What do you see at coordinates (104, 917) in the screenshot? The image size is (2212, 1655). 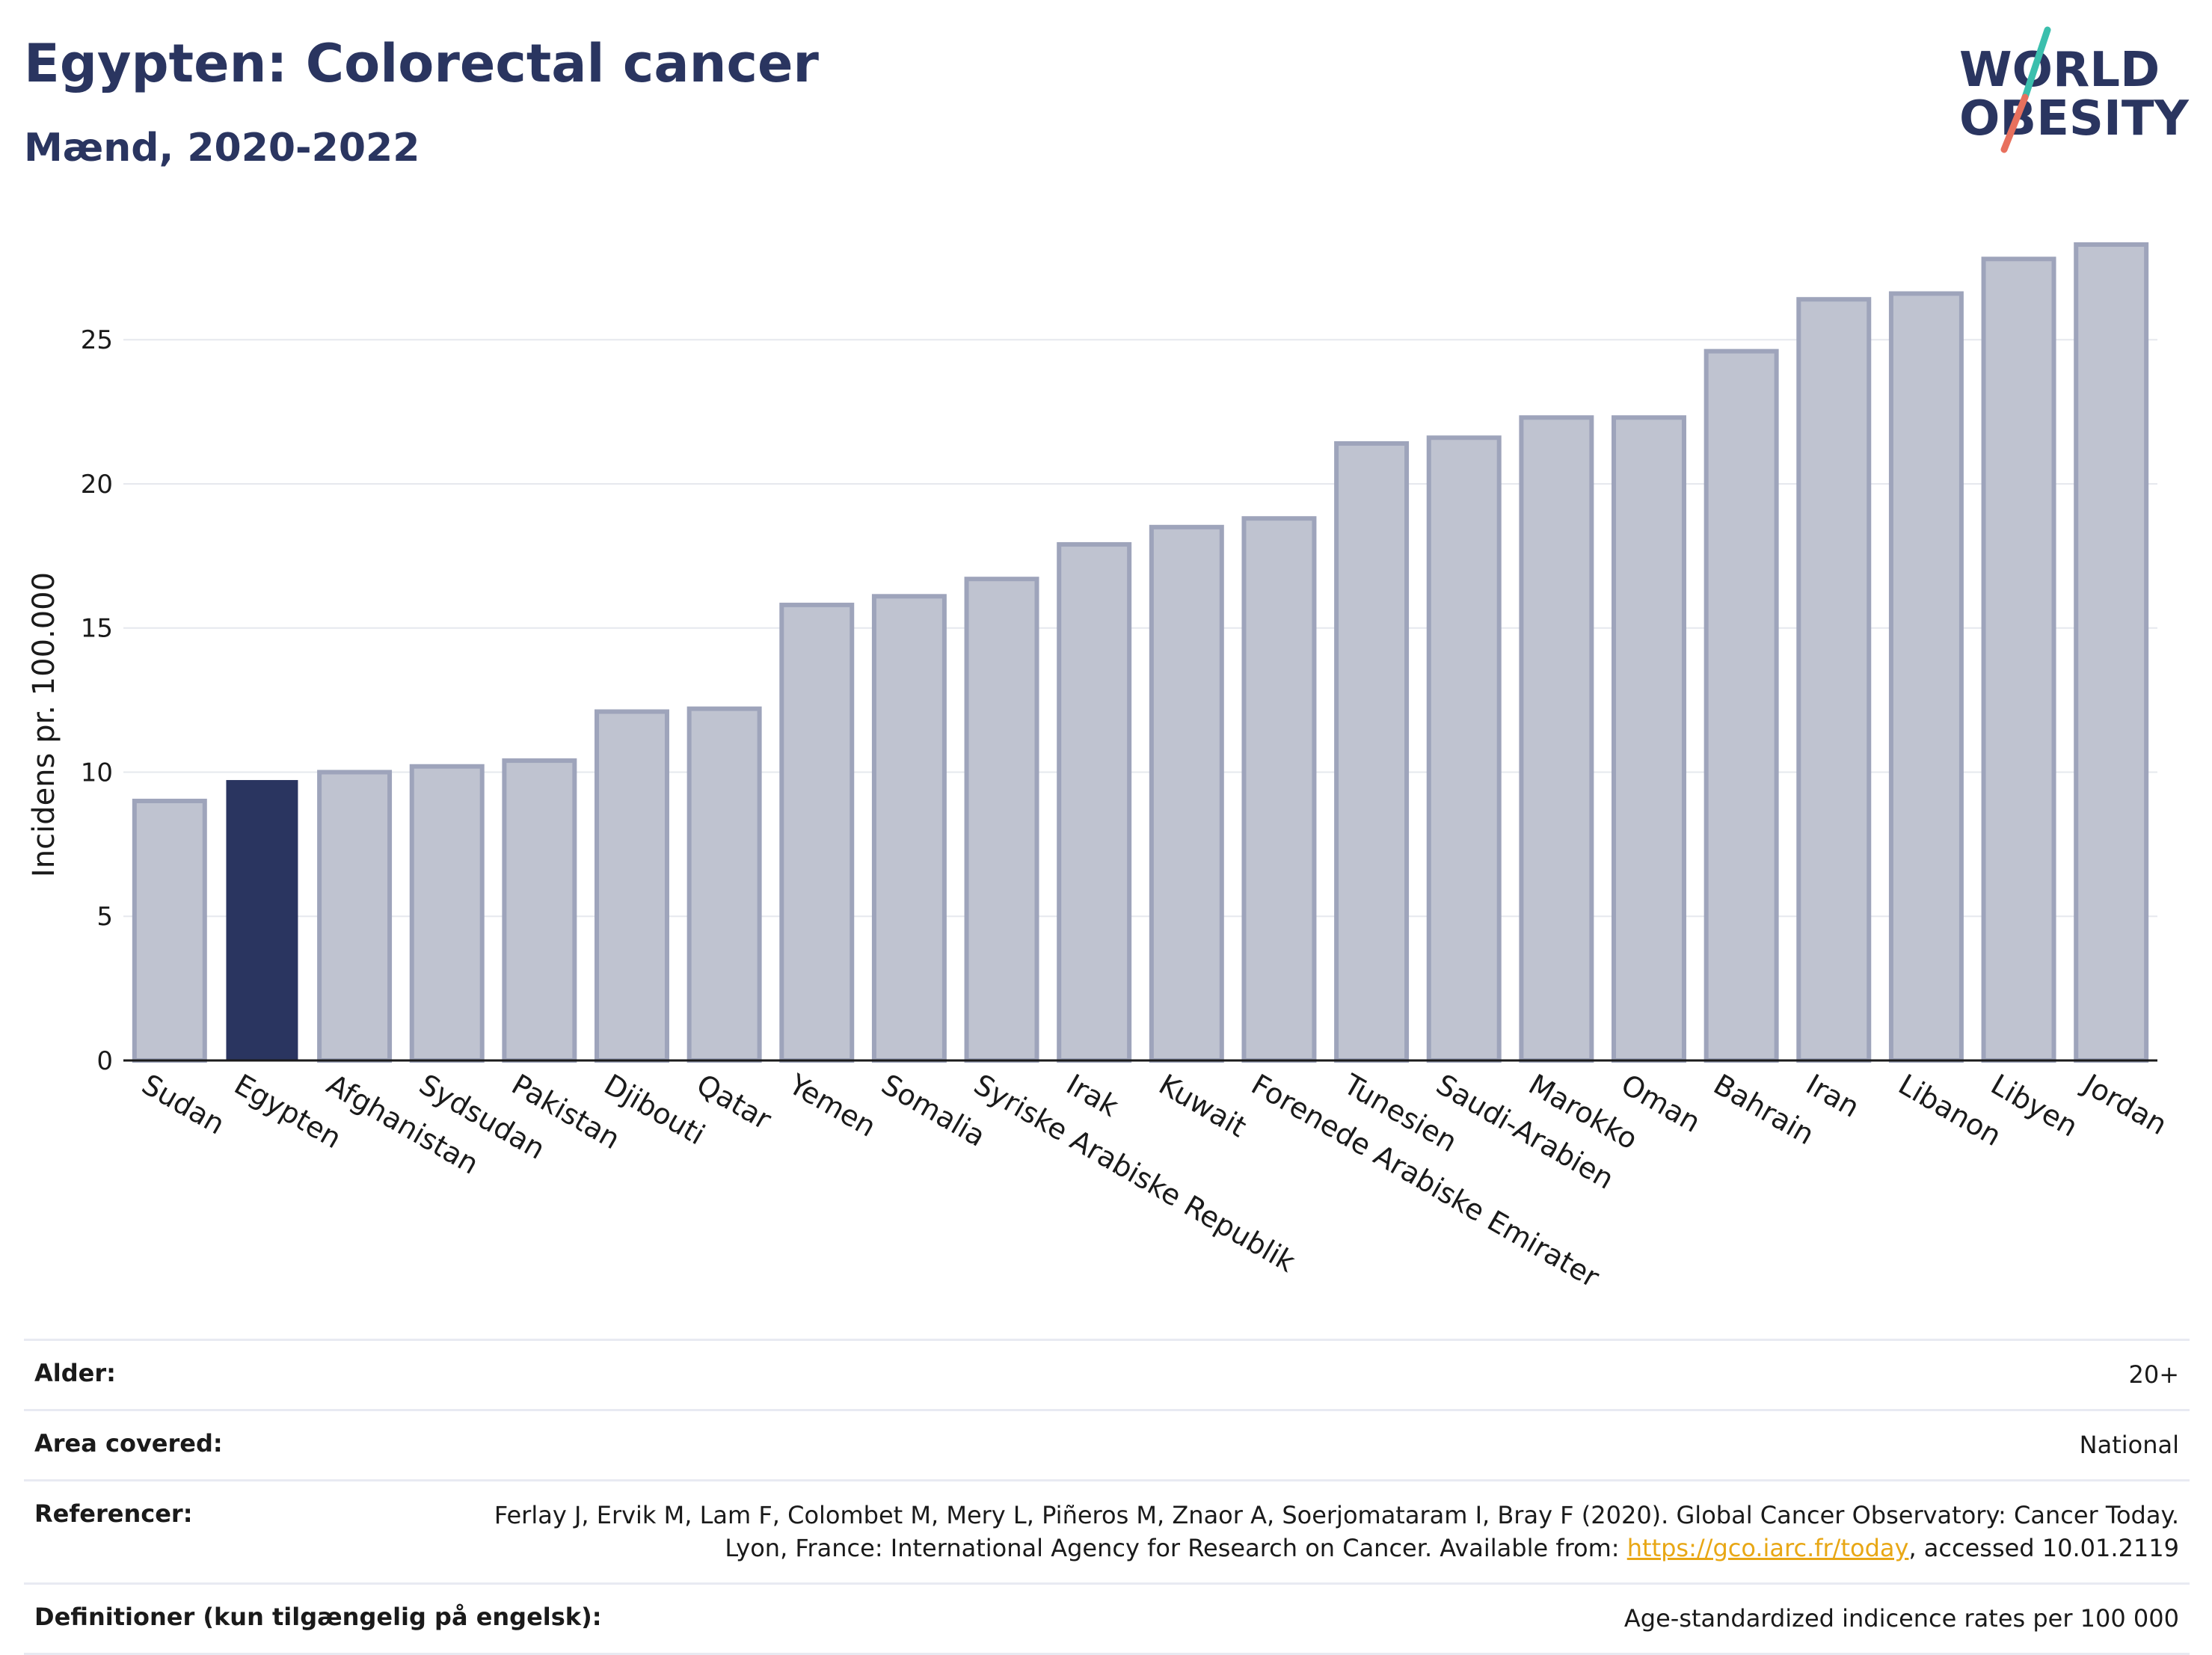 I see `y-tick-label: 5` at bounding box center [104, 917].